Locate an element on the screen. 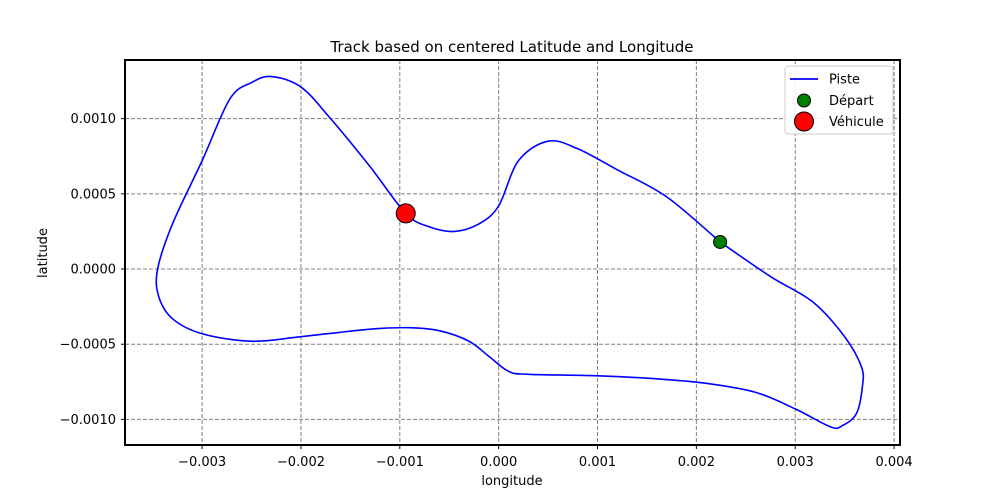 Image resolution: width=1000 pixels, height=500 pixels. y-tick-label: 0.0010 is located at coordinates (94, 119).